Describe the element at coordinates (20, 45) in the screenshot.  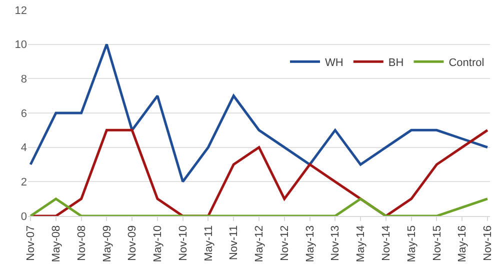
I see `y-tick-label: 10` at that location.